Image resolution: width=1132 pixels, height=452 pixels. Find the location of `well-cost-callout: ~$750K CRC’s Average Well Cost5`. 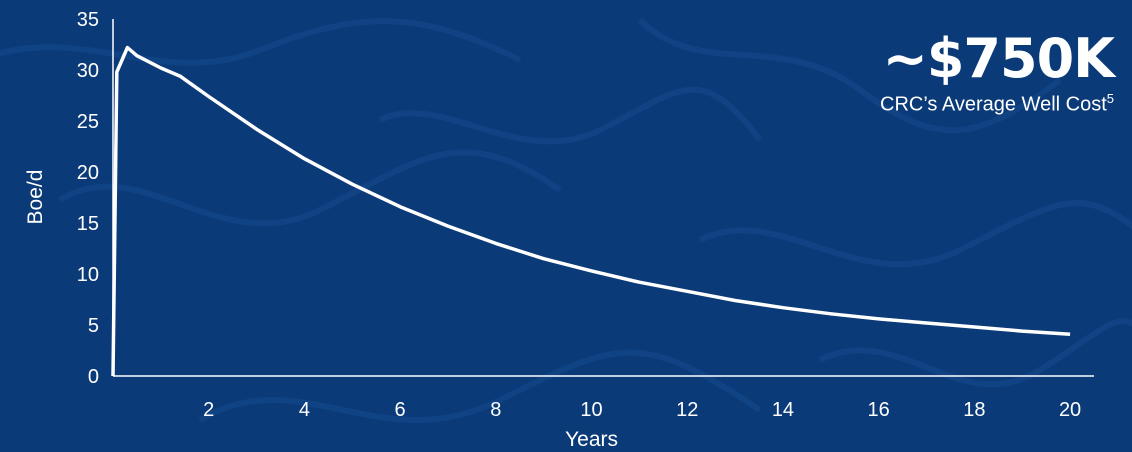

well-cost-callout: ~$750K CRC’s Average Well Cost5 is located at coordinates (997, 71).